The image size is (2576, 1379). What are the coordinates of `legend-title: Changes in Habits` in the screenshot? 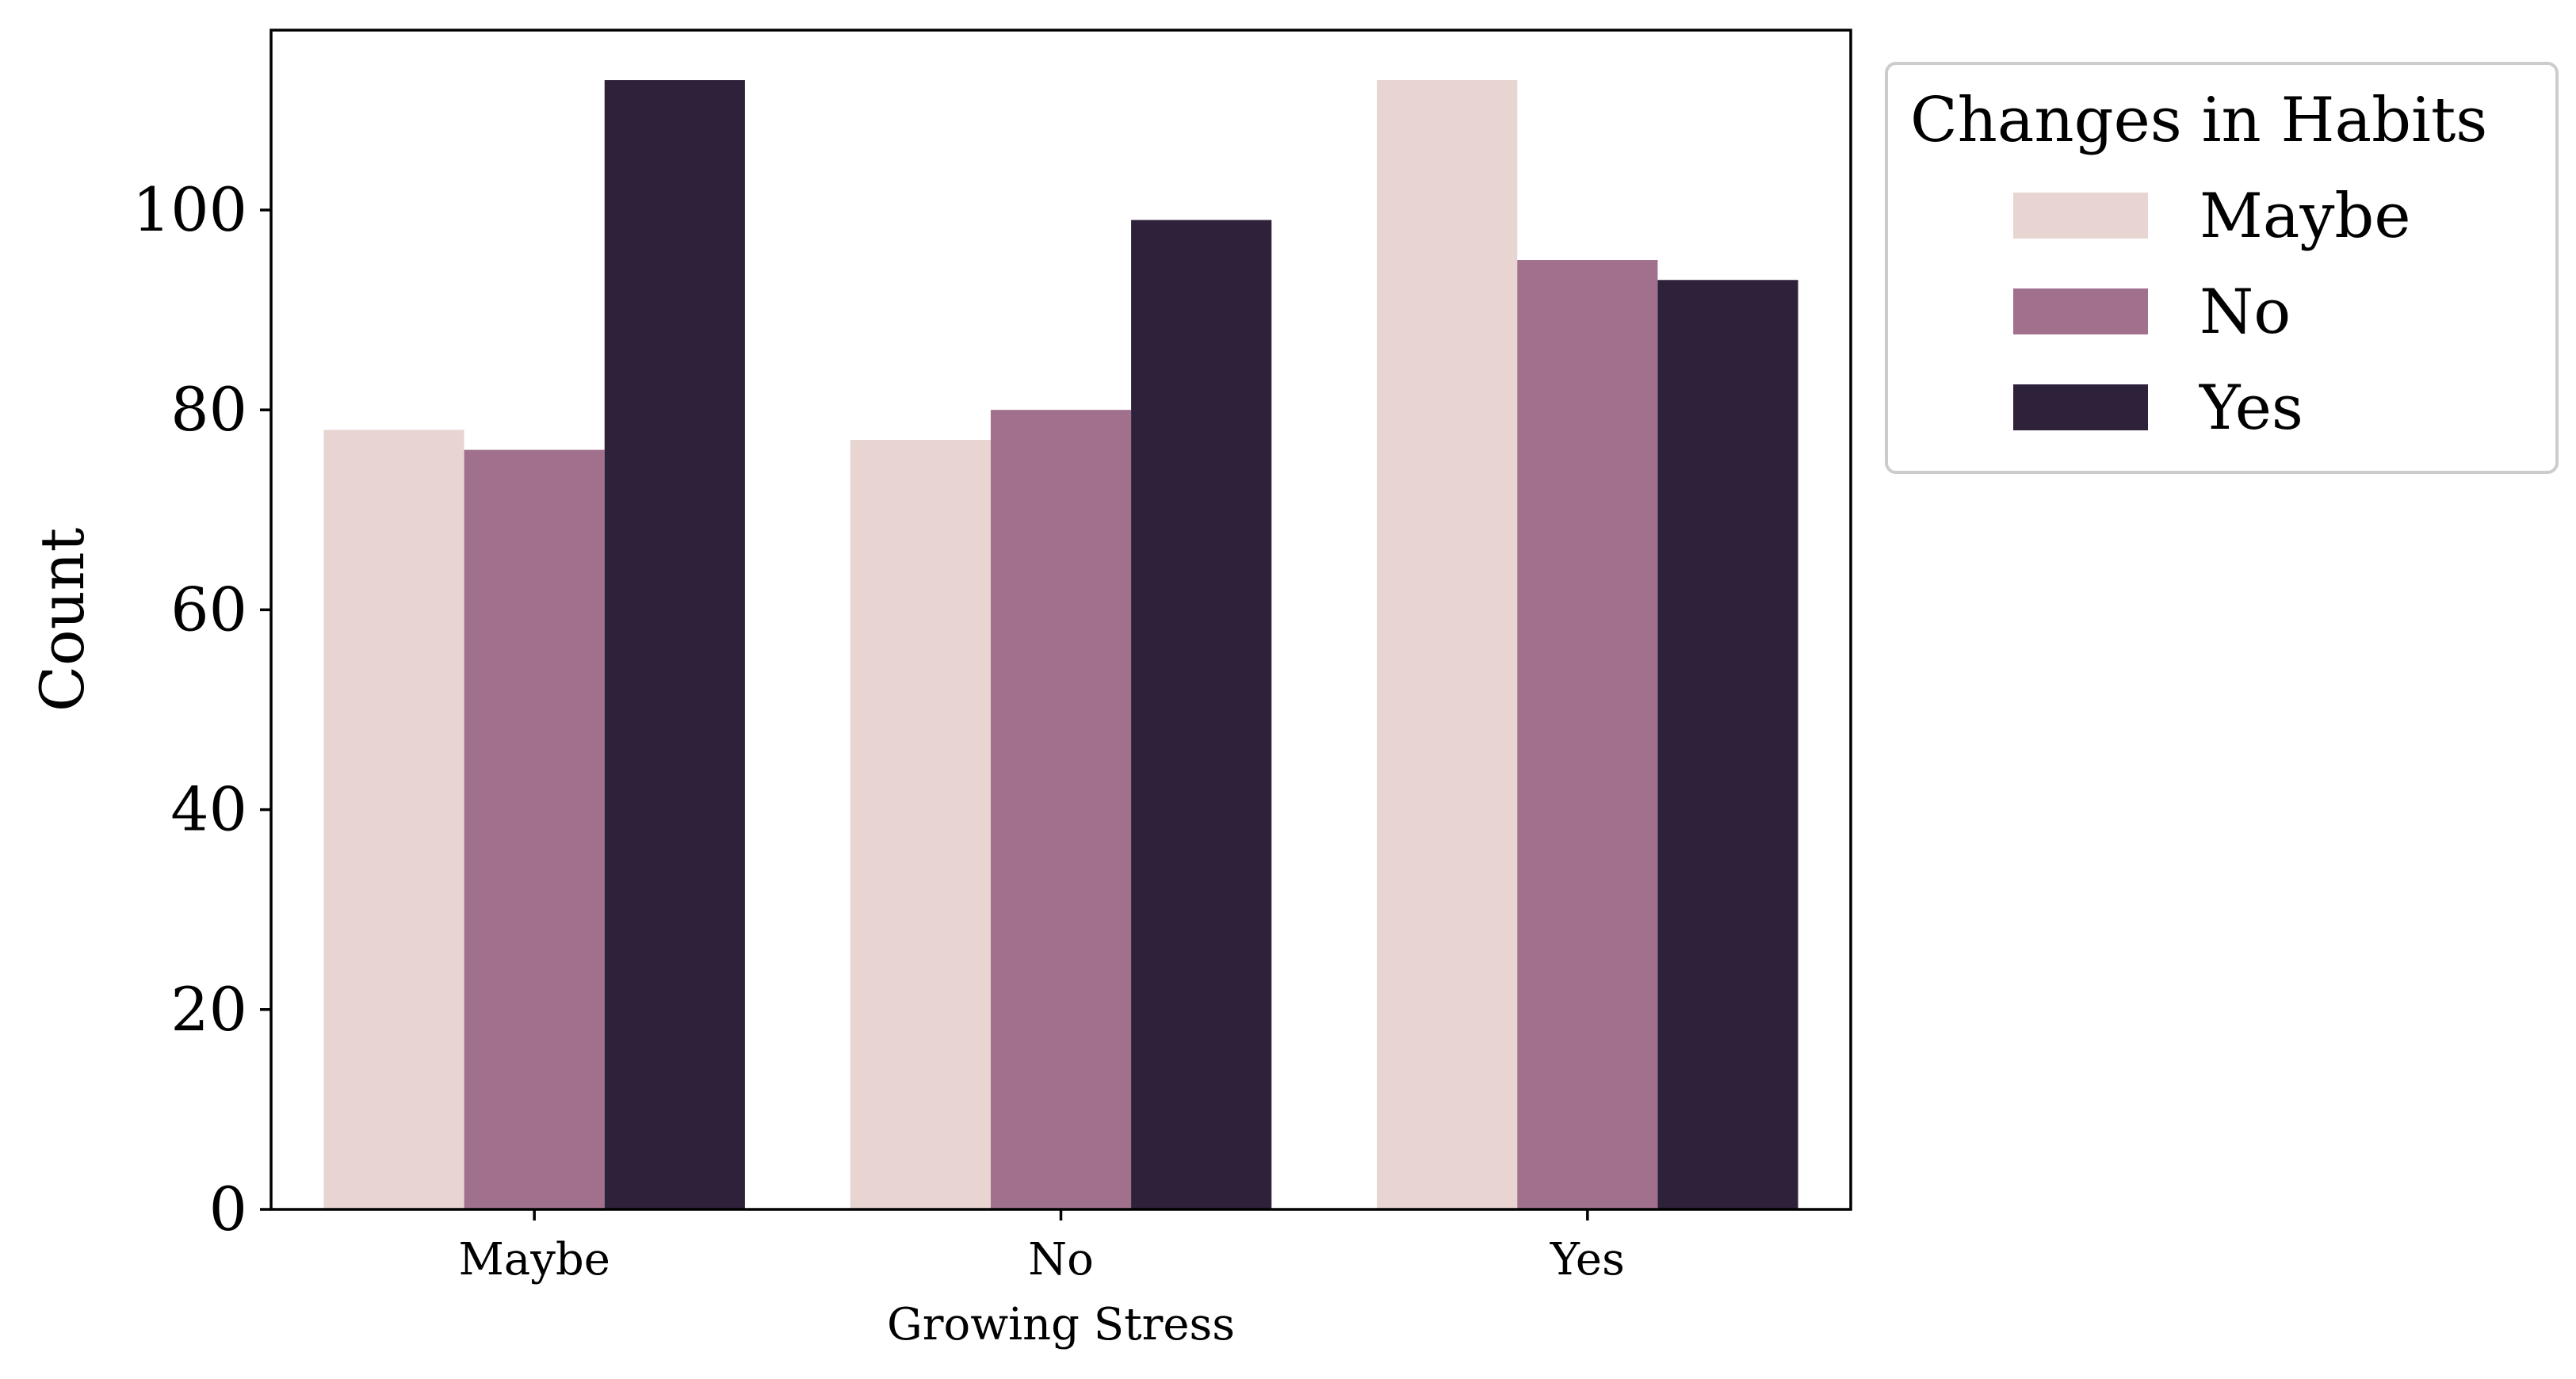 It's located at (2198, 121).